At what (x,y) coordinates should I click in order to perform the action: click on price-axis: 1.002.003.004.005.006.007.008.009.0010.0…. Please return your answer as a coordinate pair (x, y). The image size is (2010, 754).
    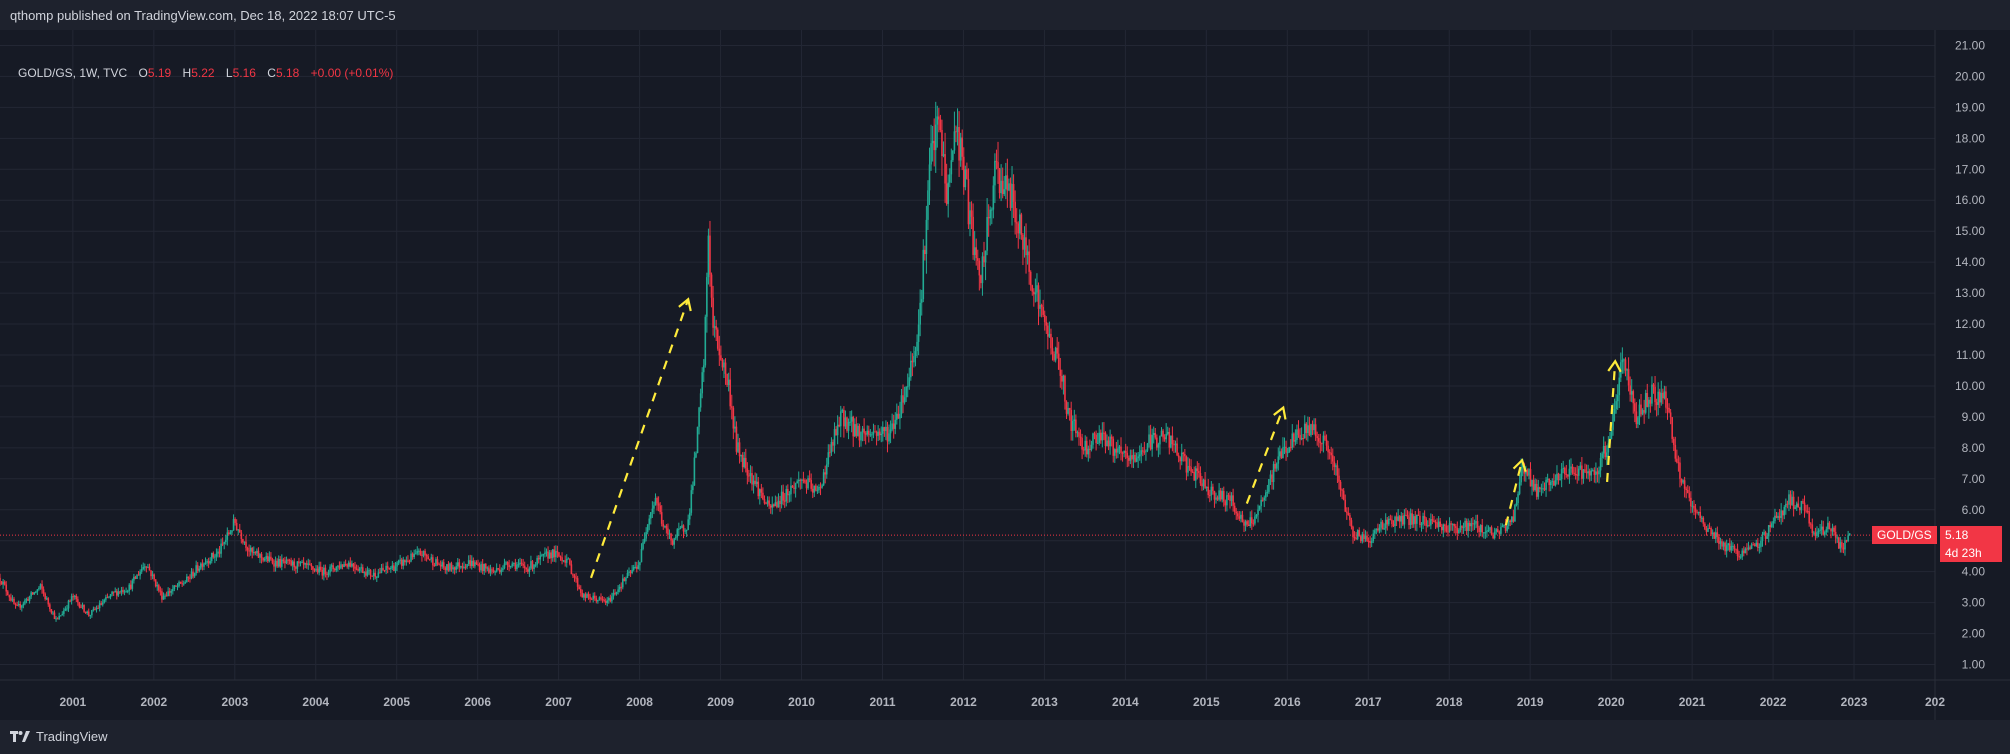
    Looking at the image, I should click on (1970, 354).